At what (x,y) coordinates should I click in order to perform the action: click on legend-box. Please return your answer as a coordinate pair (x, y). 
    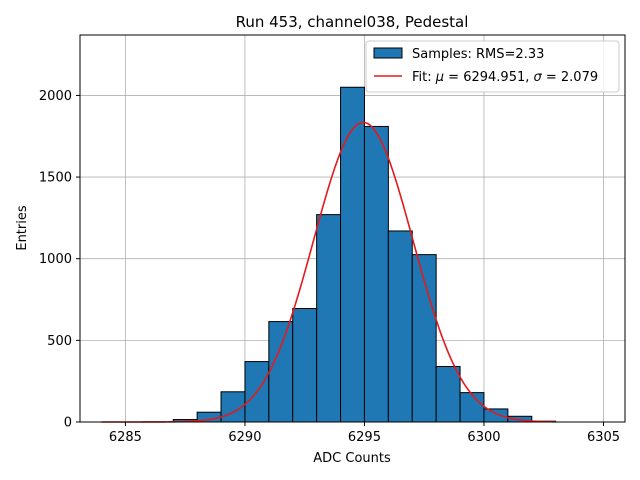
    Looking at the image, I should click on (492, 66).